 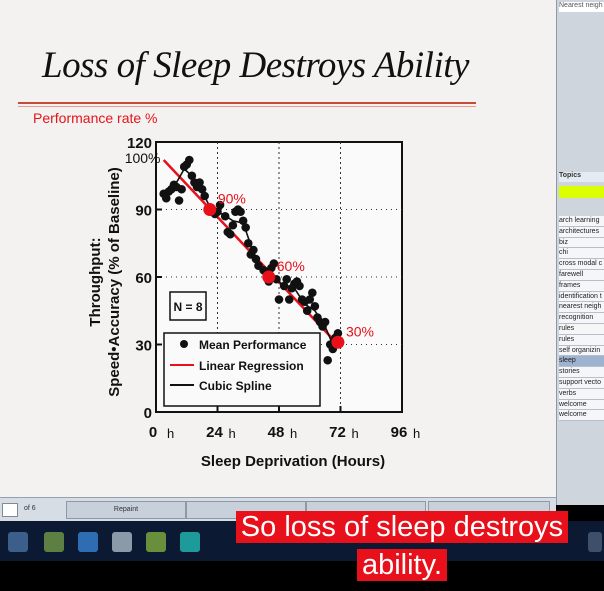 What do you see at coordinates (581, 264) in the screenshot?
I see `topic-item: cross modal c` at bounding box center [581, 264].